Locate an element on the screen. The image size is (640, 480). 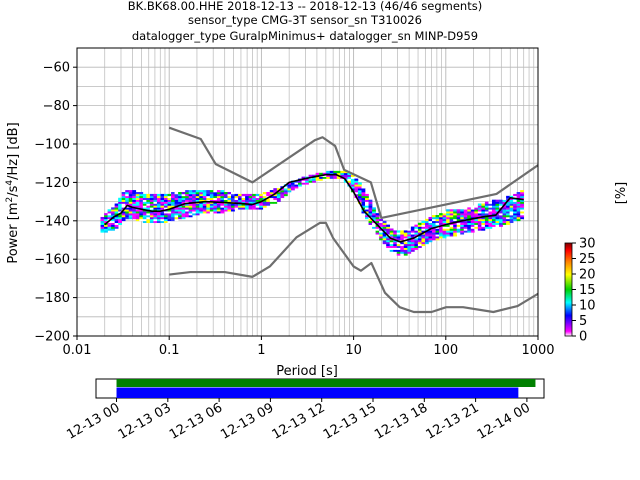
colorbar-tick-label: 10 is located at coordinates (587, 306).